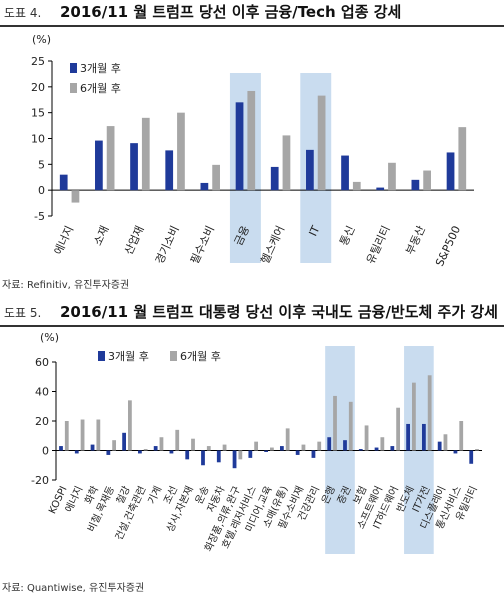 The width and height of the screenshot is (504, 594). Describe the element at coordinates (167, 245) in the screenshot. I see `category-label-4: 경기소비` at that location.